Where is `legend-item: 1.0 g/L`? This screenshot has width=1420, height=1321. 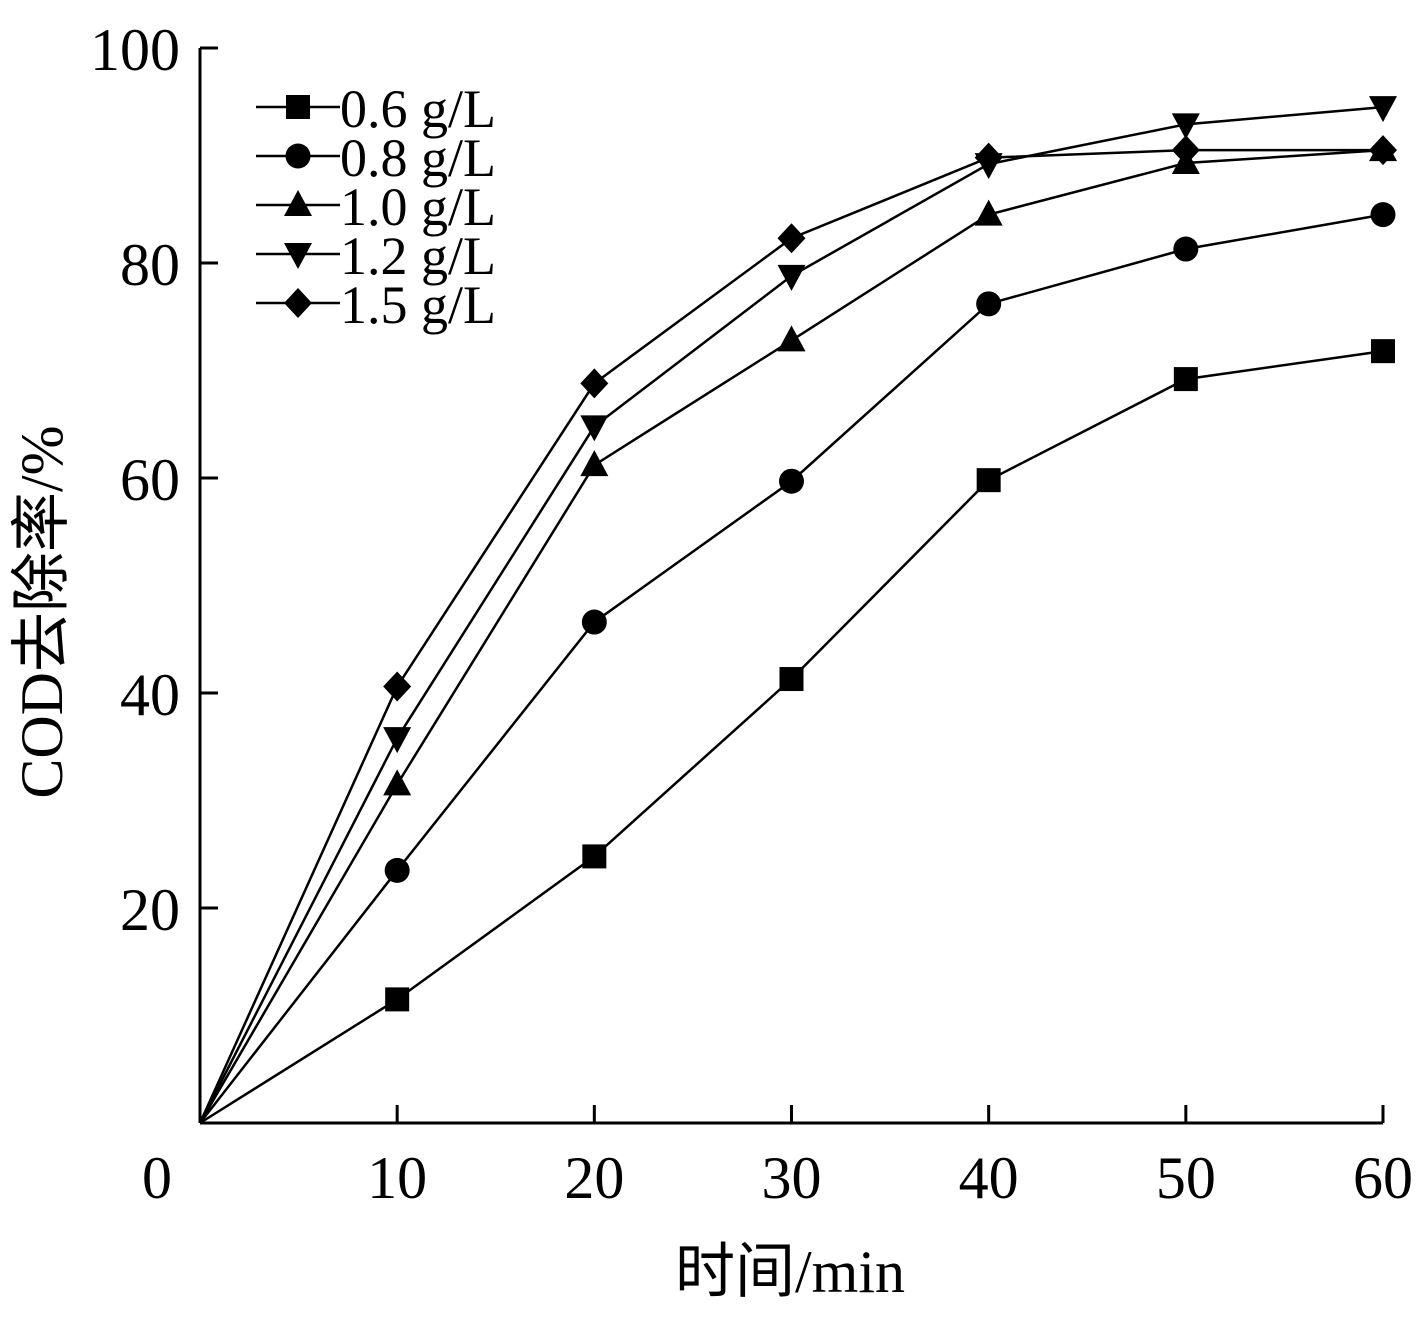 legend-item: 1.0 g/L is located at coordinates (376, 207).